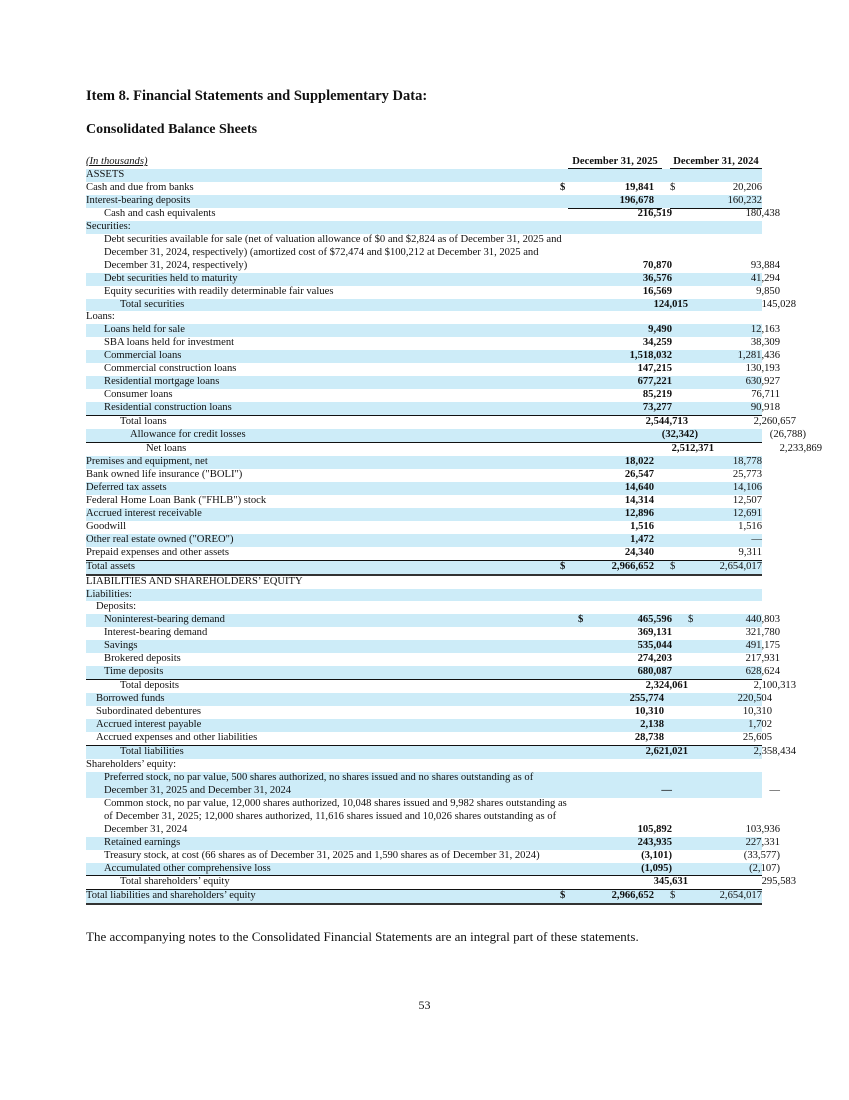  I want to click on row-label: Total liabilities, so click(152, 751).